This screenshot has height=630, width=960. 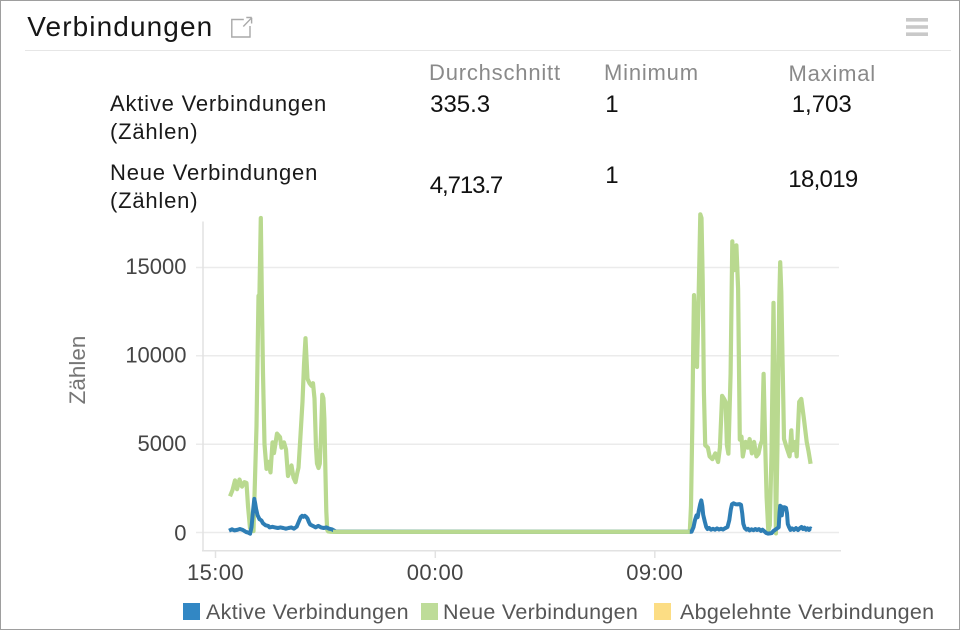 What do you see at coordinates (180, 532) in the screenshot?
I see `svg-text: 0` at bounding box center [180, 532].